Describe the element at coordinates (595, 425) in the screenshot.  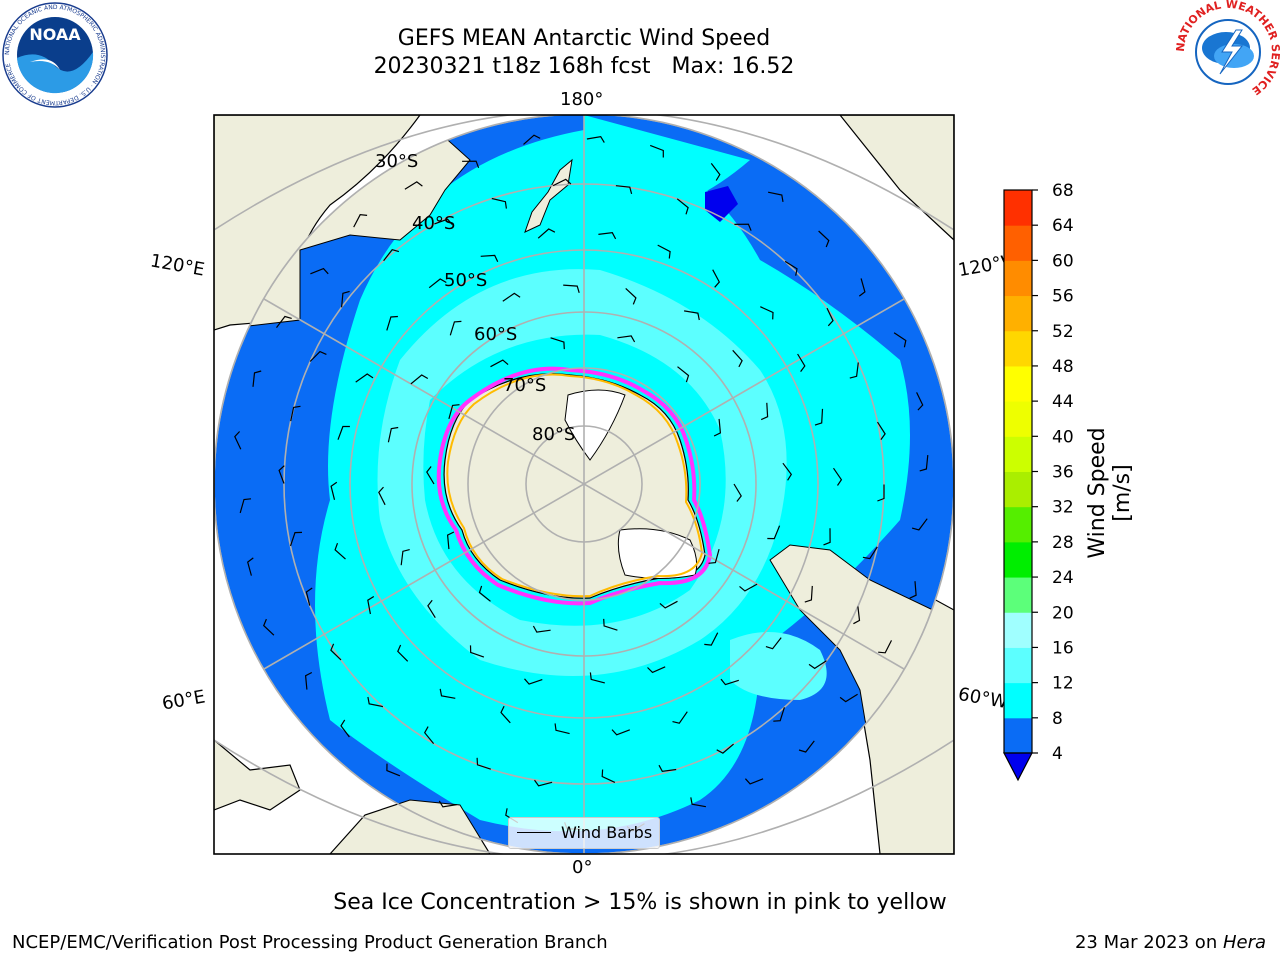
I see `ross-ice-shelf` at that location.